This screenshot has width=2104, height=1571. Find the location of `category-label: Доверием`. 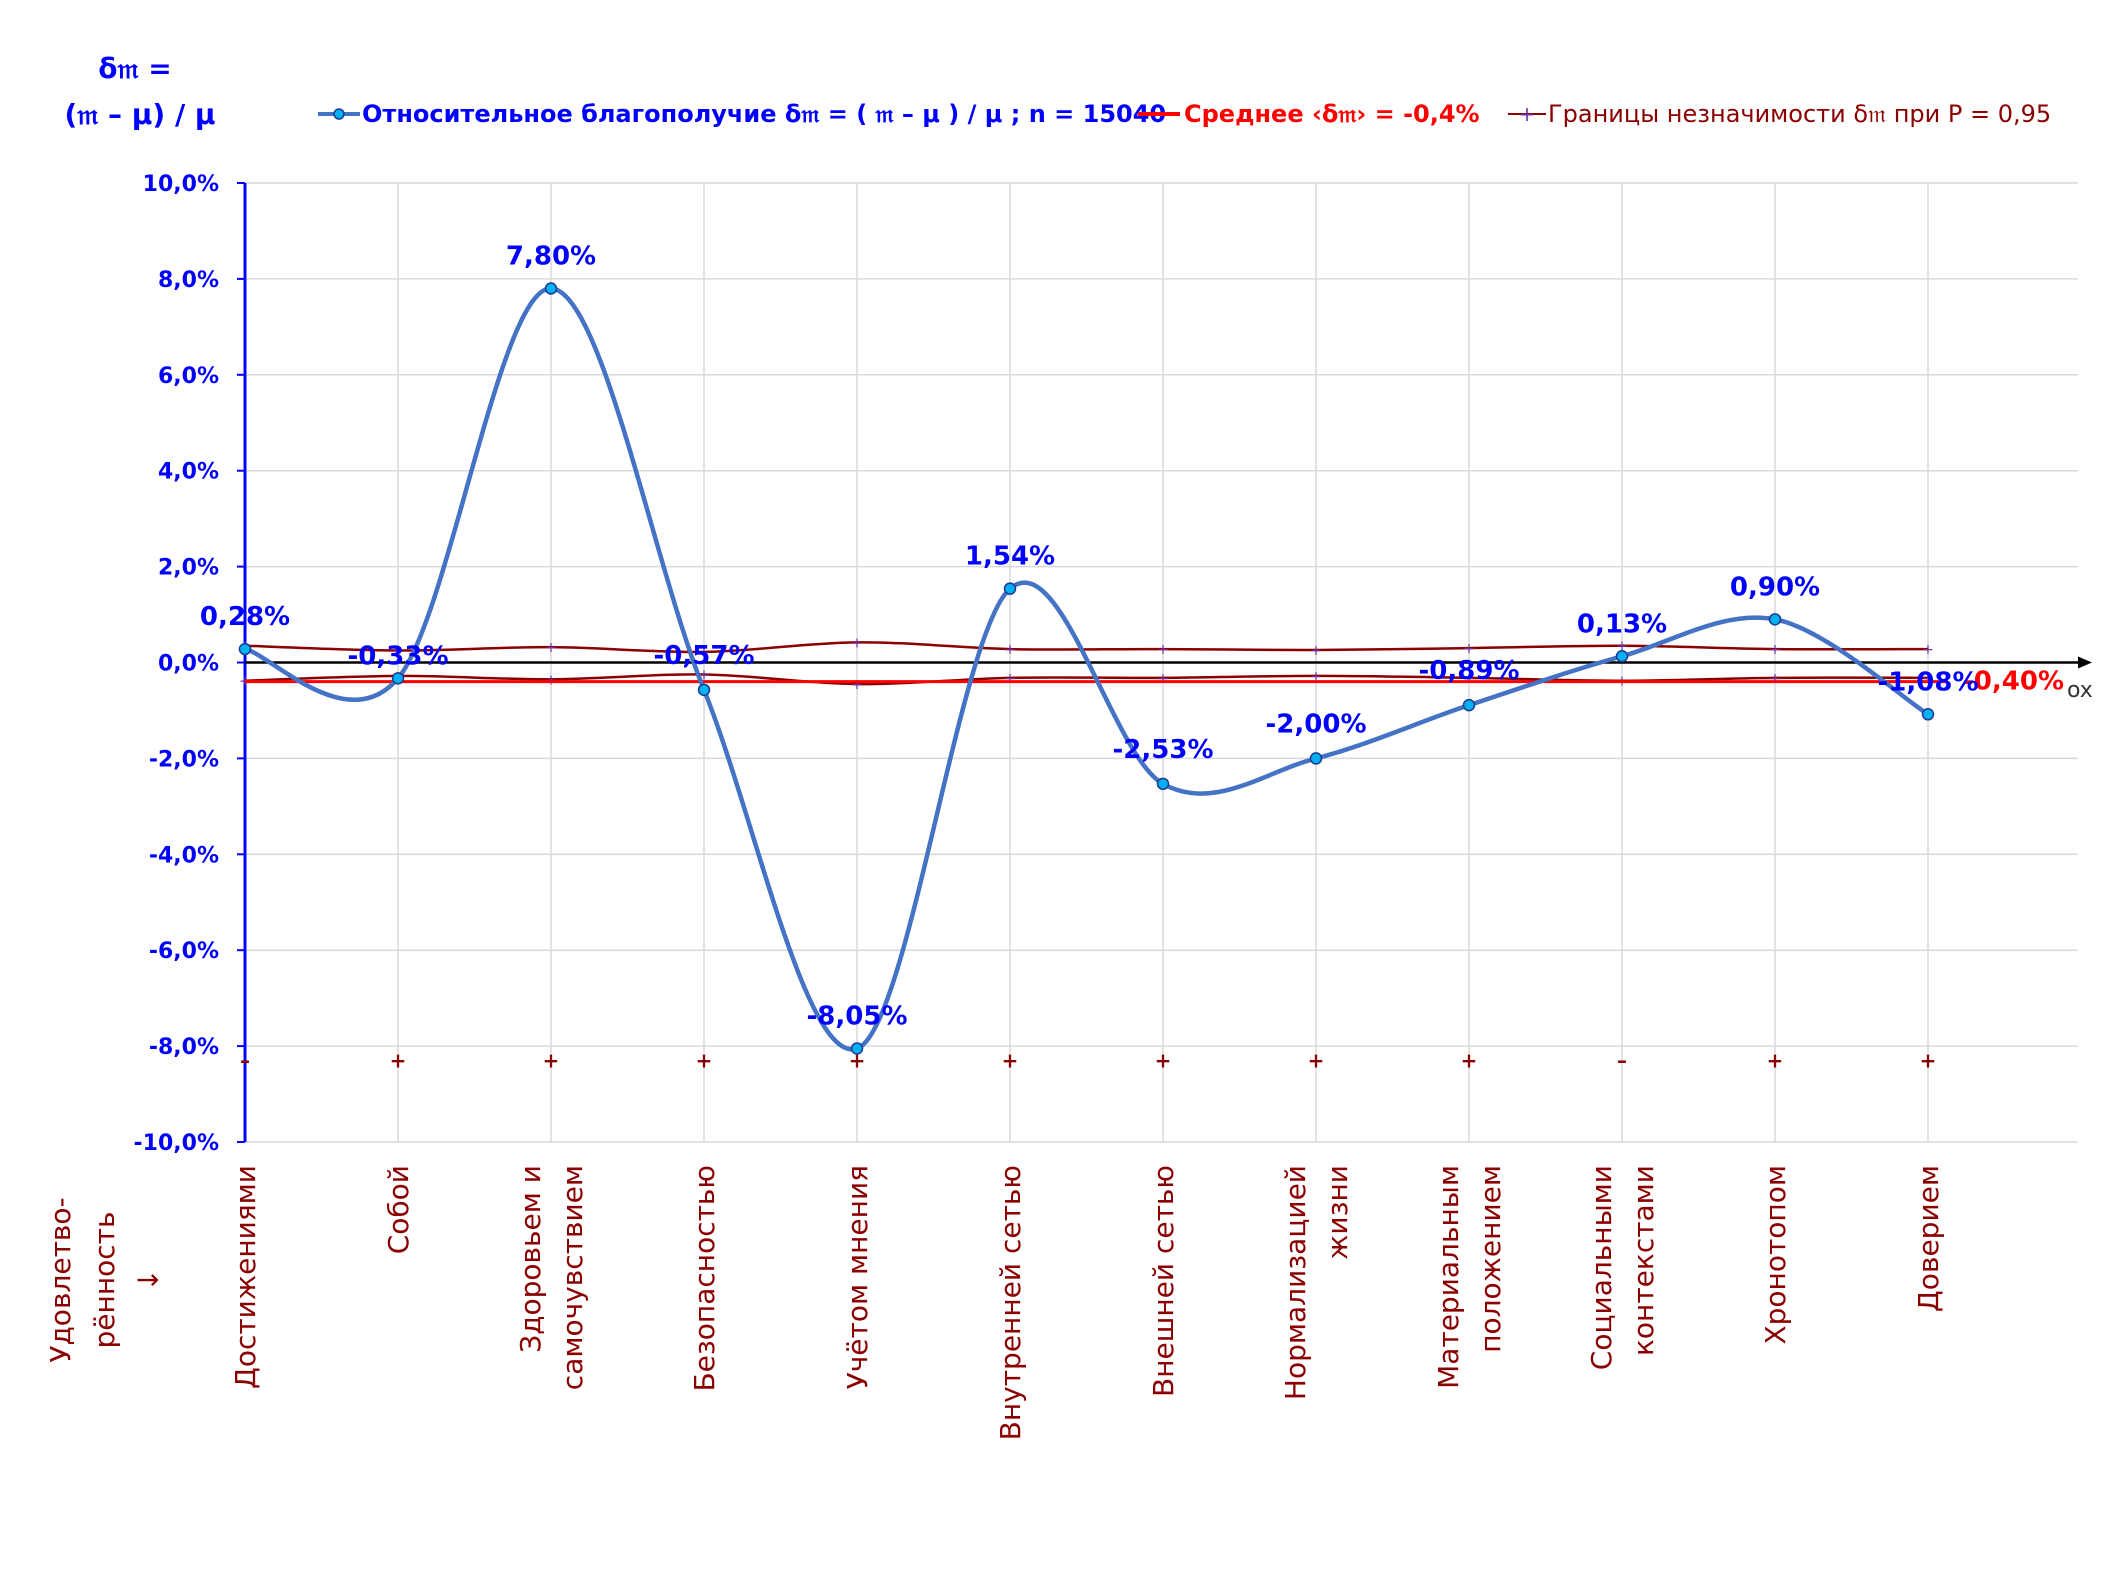

category-label: Доверием is located at coordinates (1928, 1238).